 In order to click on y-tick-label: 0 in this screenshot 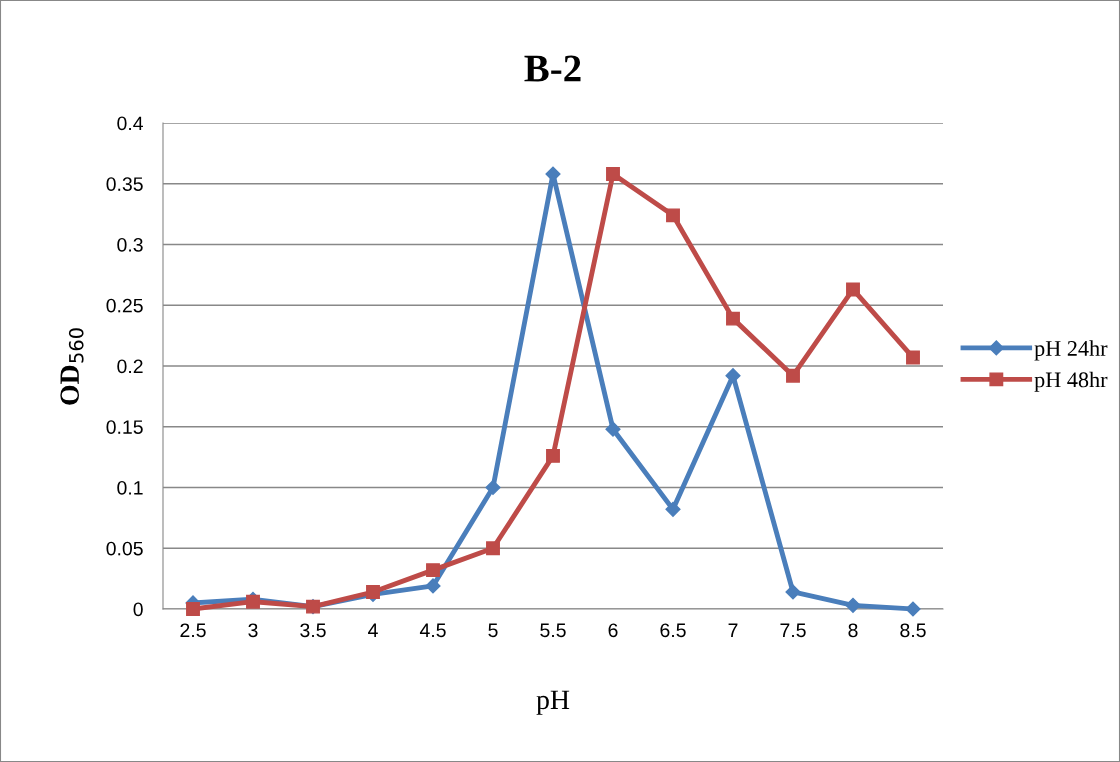, I will do `click(138, 609)`.